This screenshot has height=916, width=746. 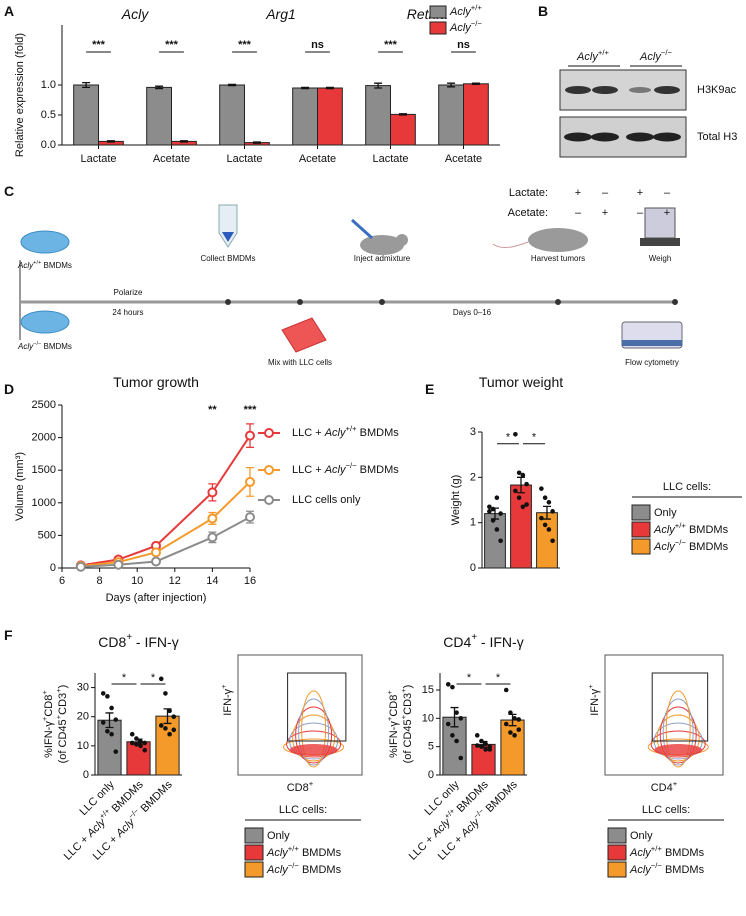 What do you see at coordinates (578, 193) in the screenshot?
I see `treatment-sign: +` at bounding box center [578, 193].